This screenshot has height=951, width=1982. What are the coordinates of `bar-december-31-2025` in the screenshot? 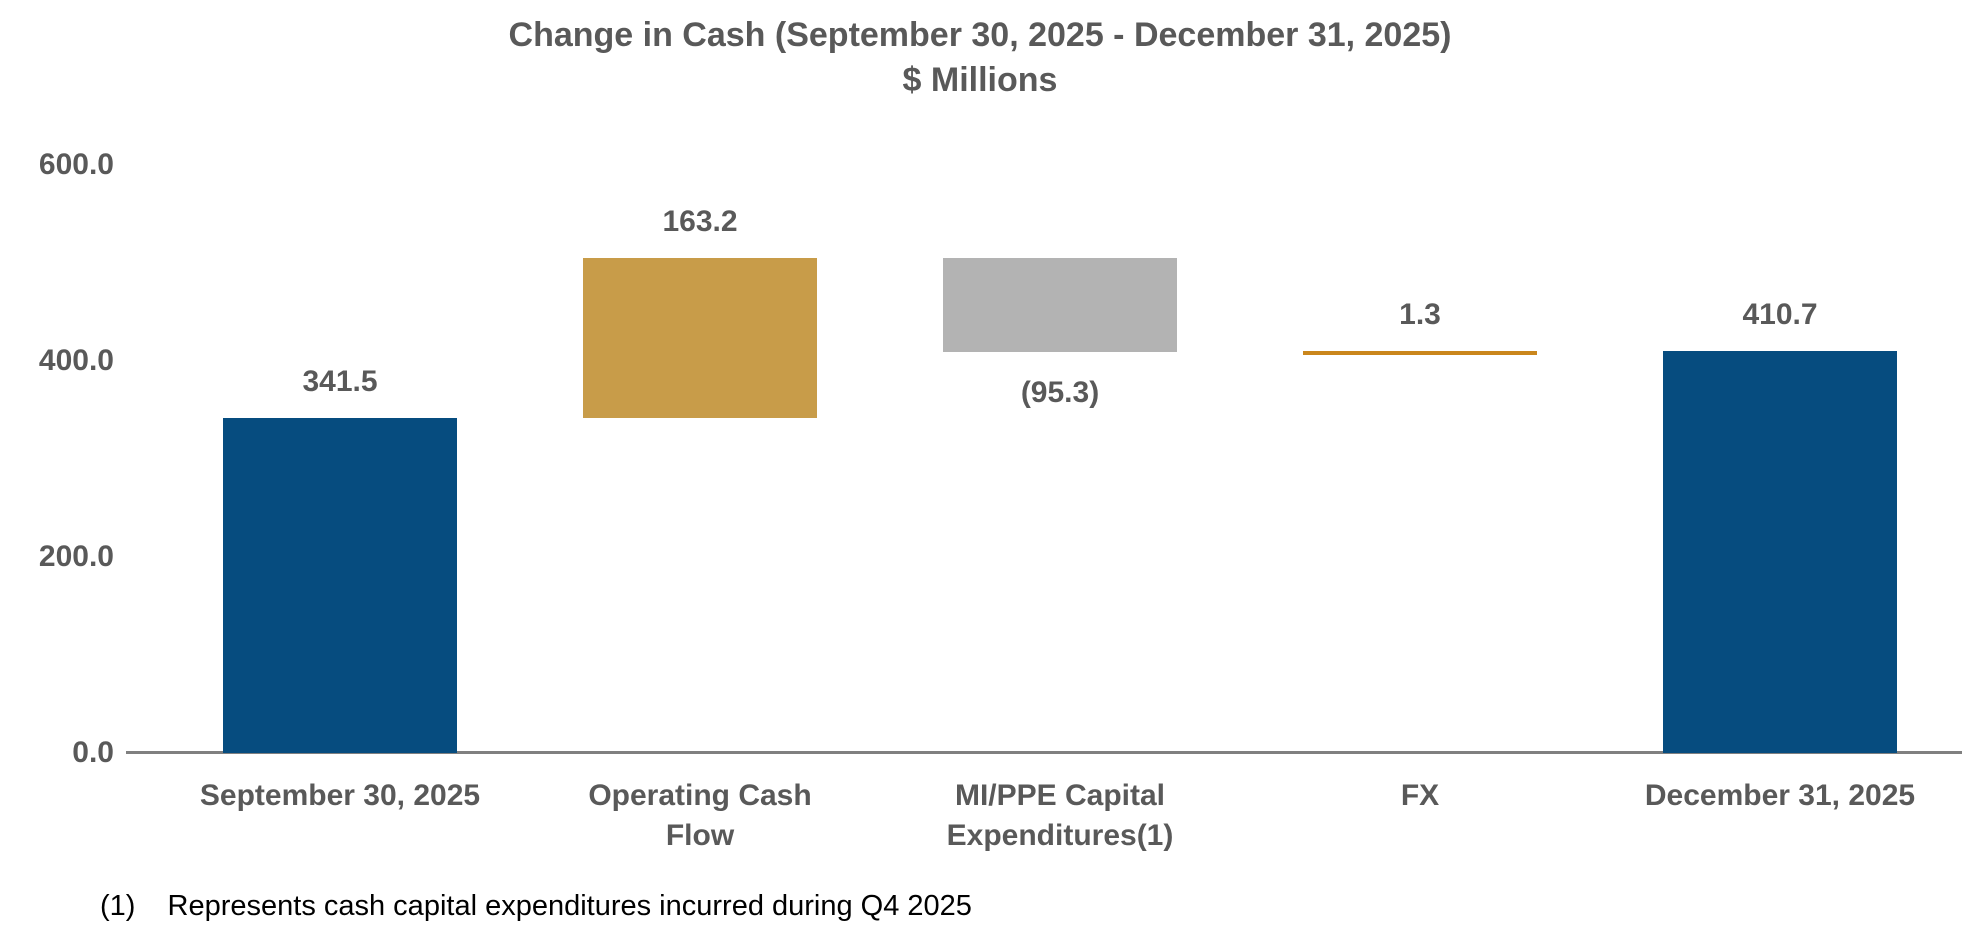 It's located at (1780, 551).